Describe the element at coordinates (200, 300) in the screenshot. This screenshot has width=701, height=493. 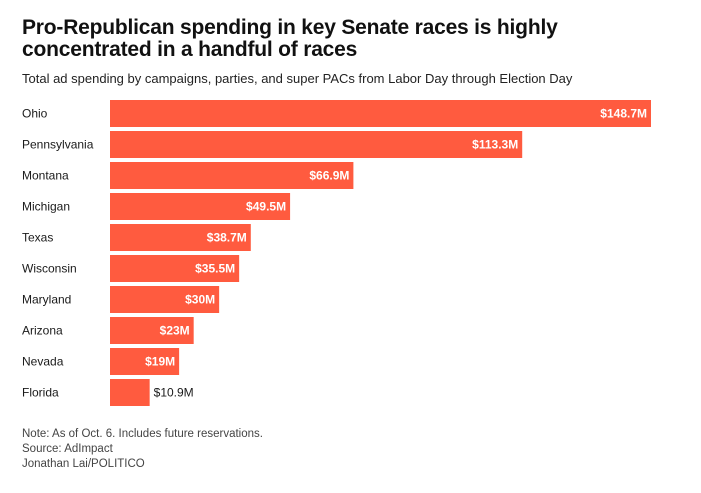
I see `value-label-maryland: $30M` at that location.